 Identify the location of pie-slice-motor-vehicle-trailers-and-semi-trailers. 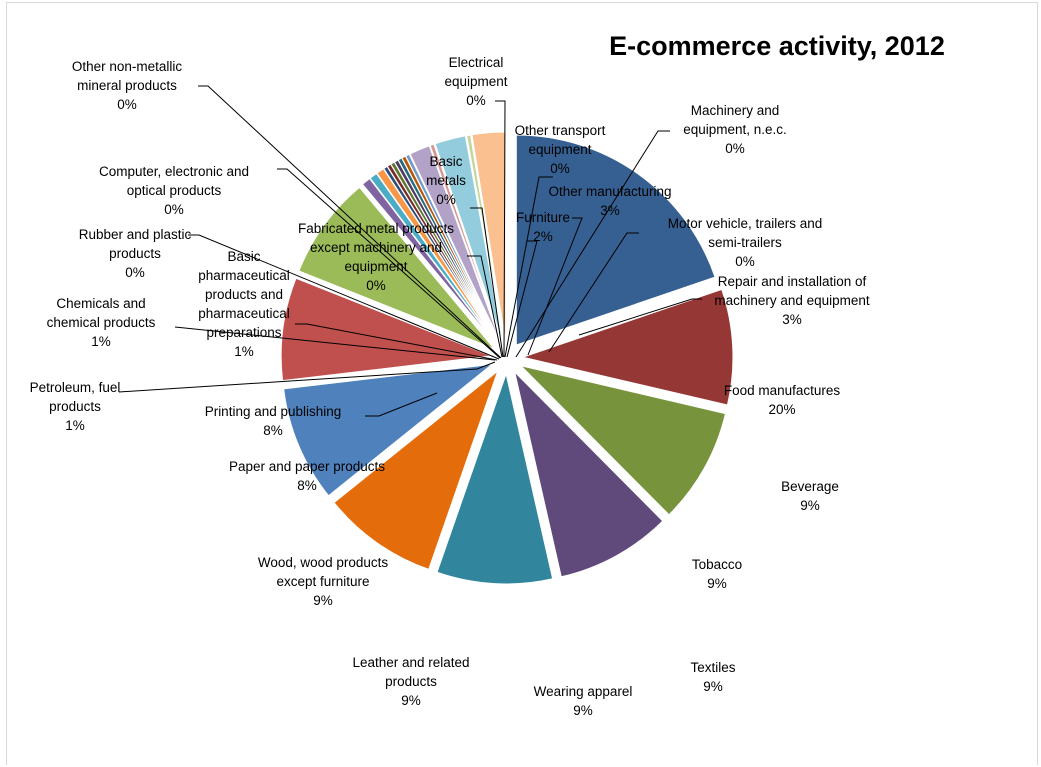
(485, 238).